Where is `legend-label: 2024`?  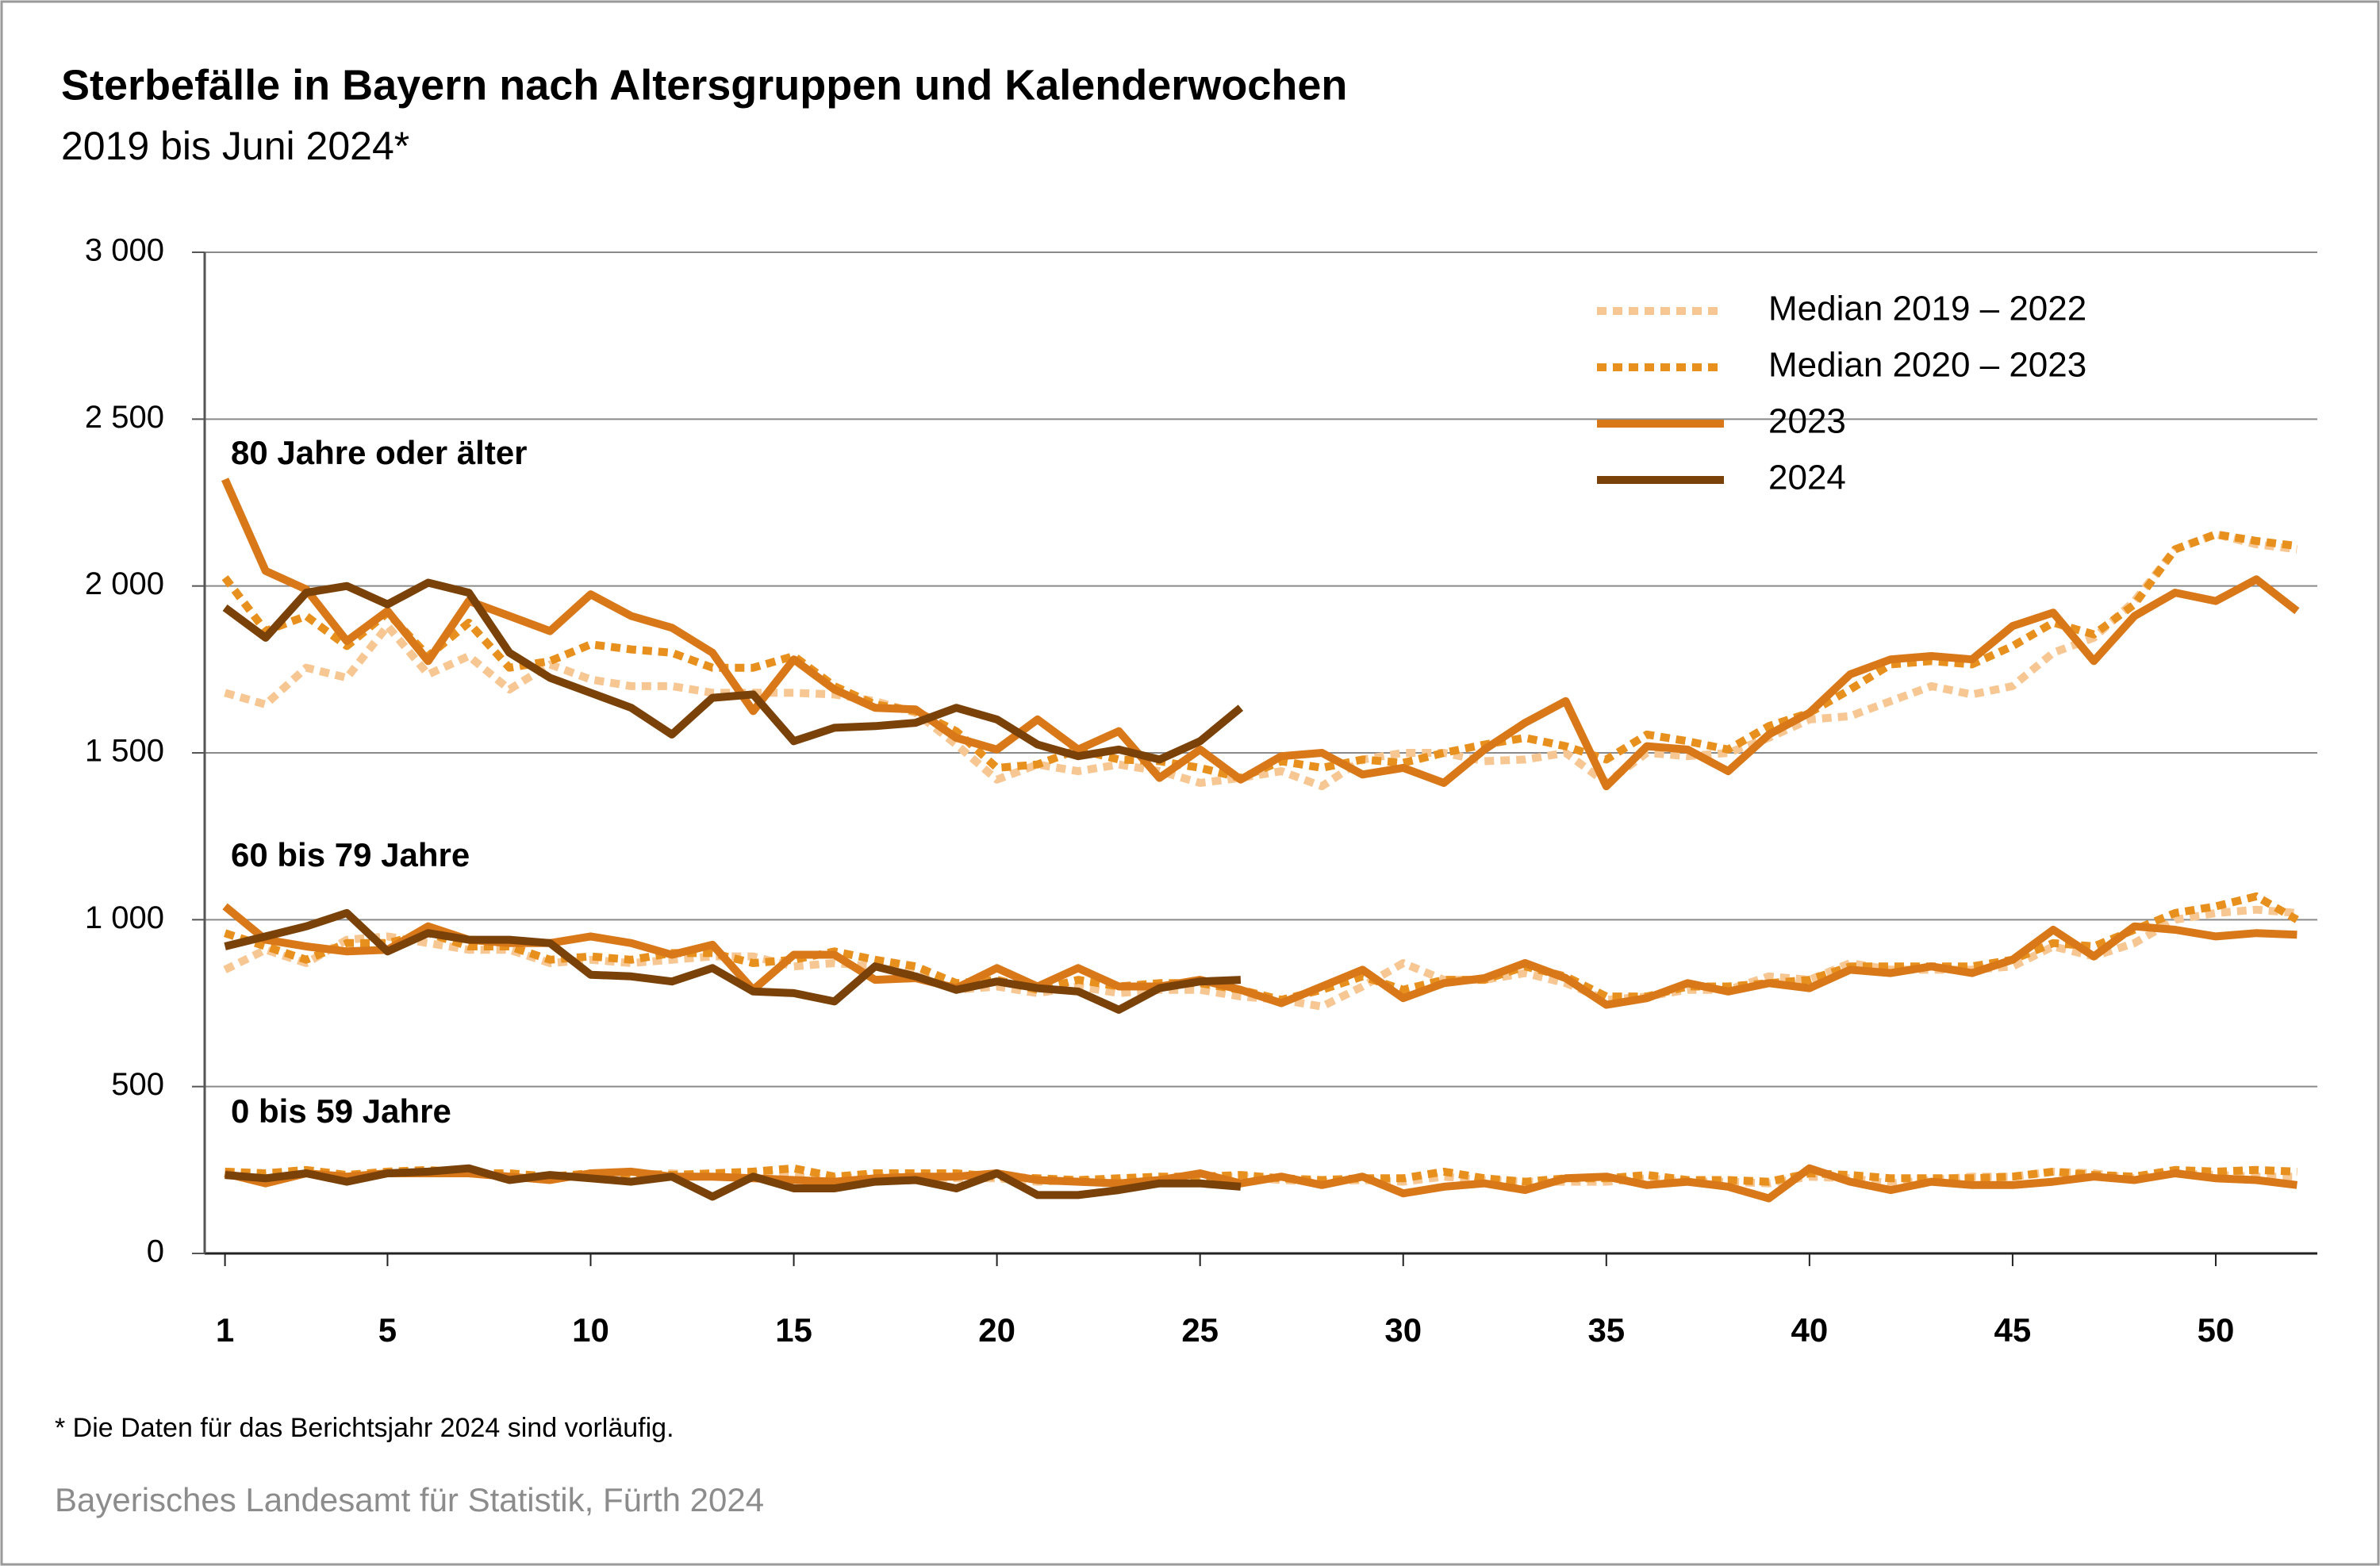 legend-label: 2024 is located at coordinates (1807, 478).